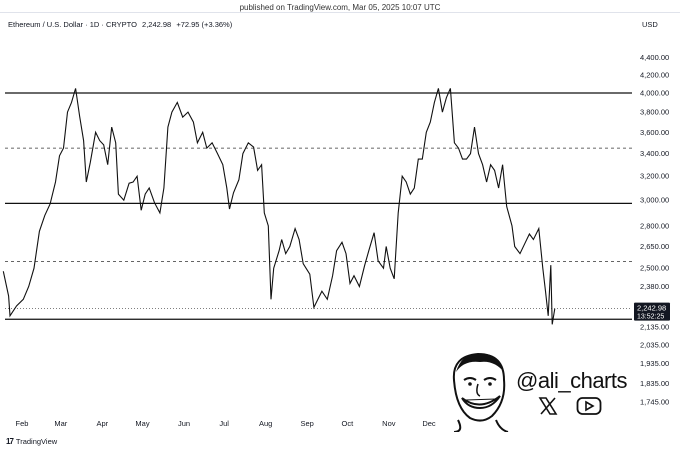  What do you see at coordinates (389, 423) in the screenshot?
I see `x-tick-label: Nov` at bounding box center [389, 423].